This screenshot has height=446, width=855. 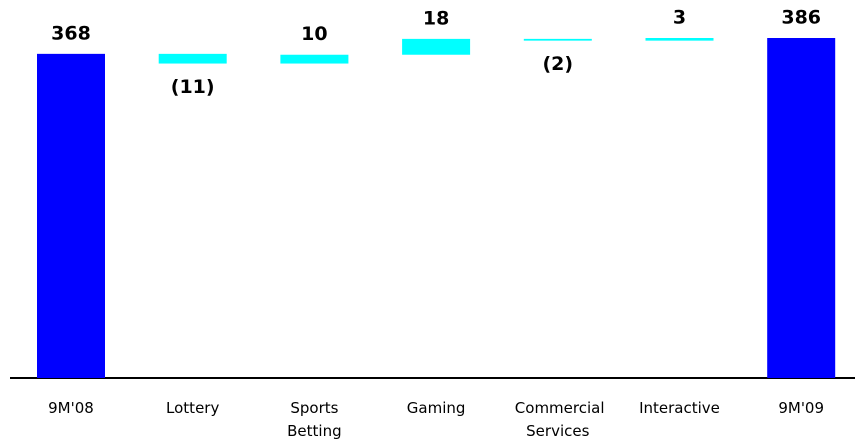 What do you see at coordinates (193, 87) in the screenshot?
I see `value-label: (11)` at bounding box center [193, 87].